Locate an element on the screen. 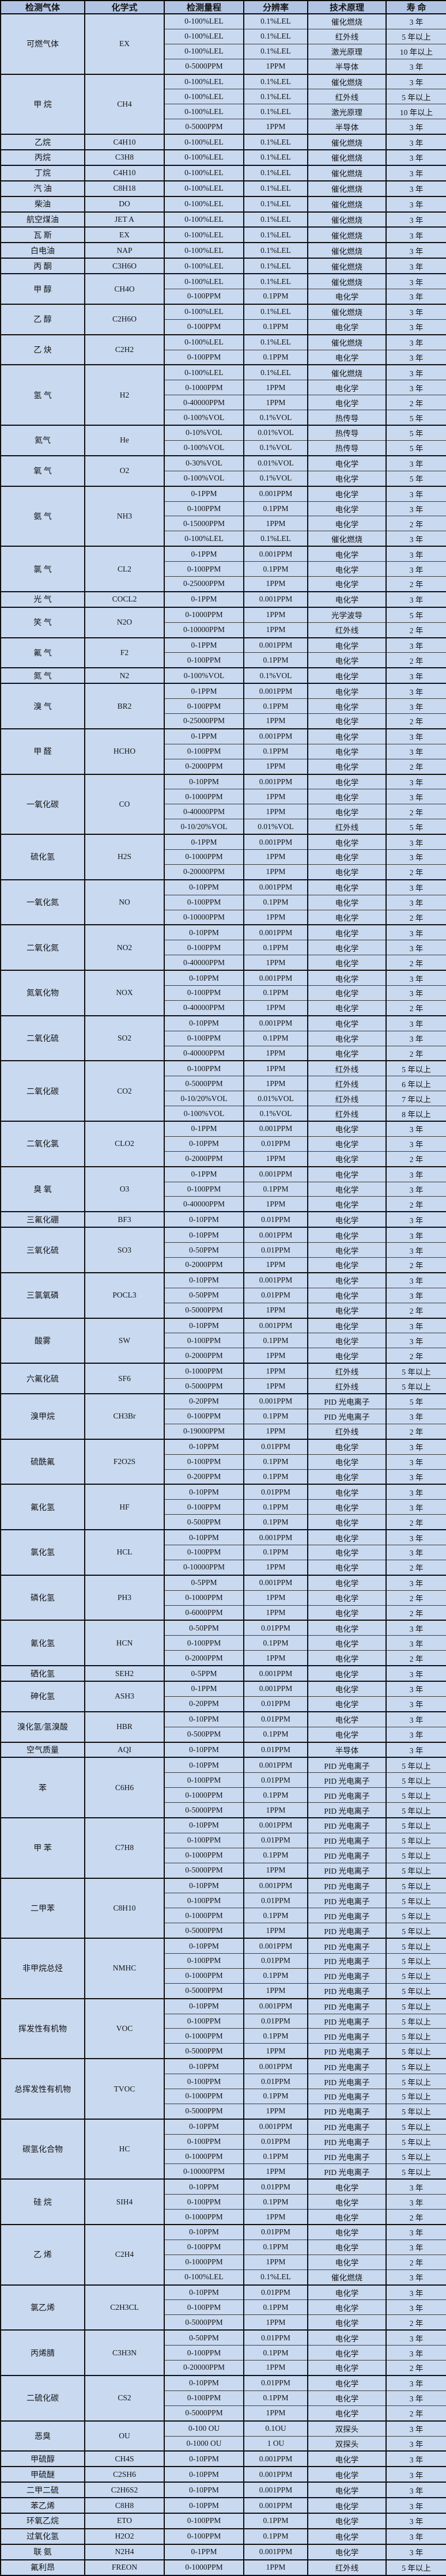 The image size is (446, 2576). table-row: 环氧乙烷 ETO 0-100PPM 0.1PPM 电化学 3 年 is located at coordinates (223, 2520).